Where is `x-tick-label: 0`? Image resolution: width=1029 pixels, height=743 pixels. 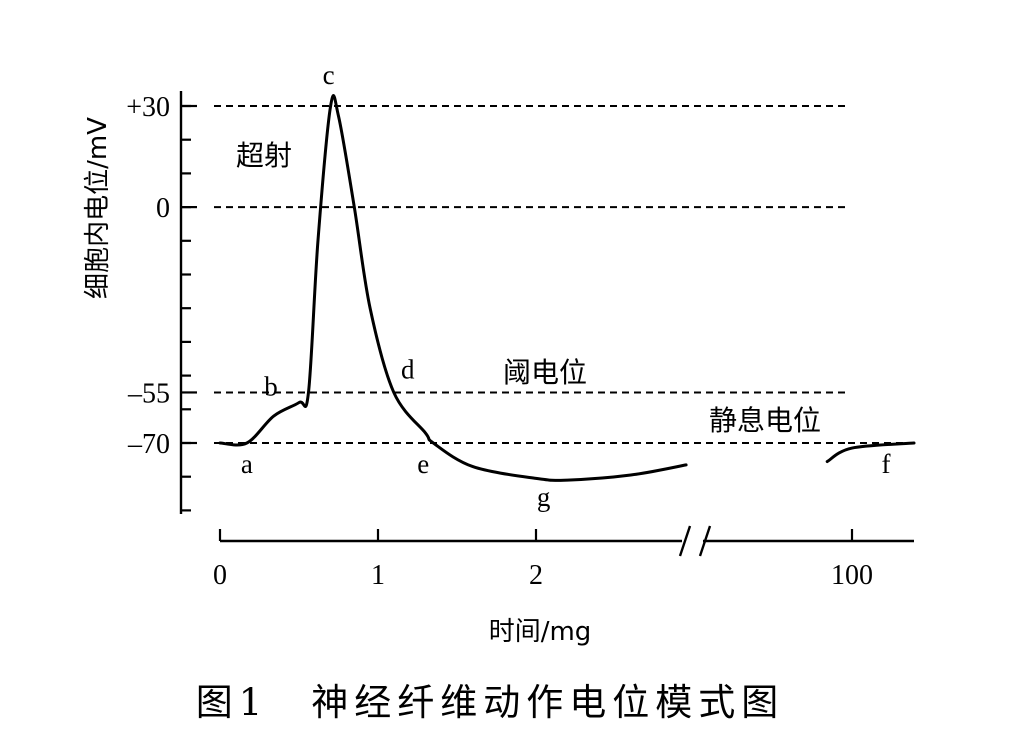
x-tick-label: 0 is located at coordinates (220, 575).